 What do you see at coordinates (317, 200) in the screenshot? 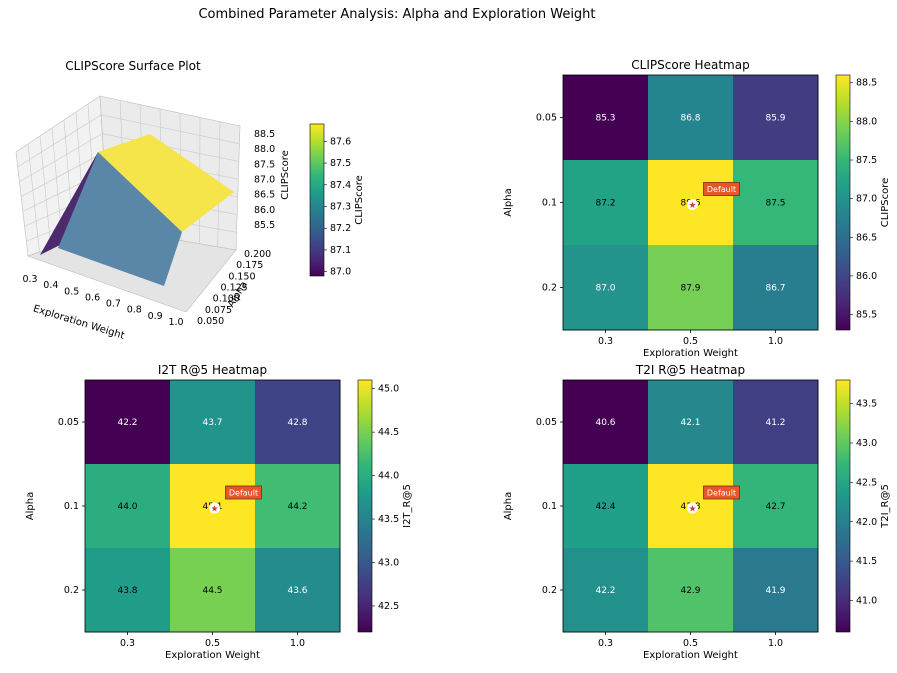
I see `surface-colorbar` at bounding box center [317, 200].